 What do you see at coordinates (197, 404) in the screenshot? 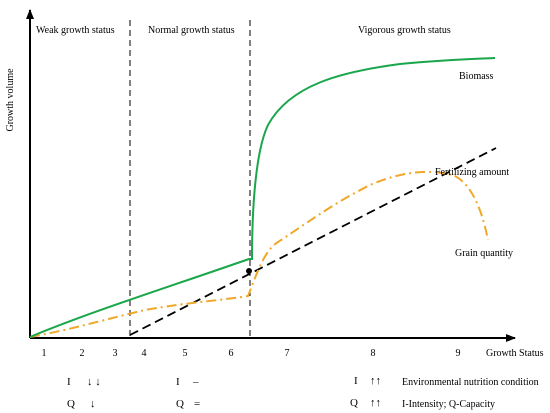
I see `normal-capacity-symbol: =` at bounding box center [197, 404].